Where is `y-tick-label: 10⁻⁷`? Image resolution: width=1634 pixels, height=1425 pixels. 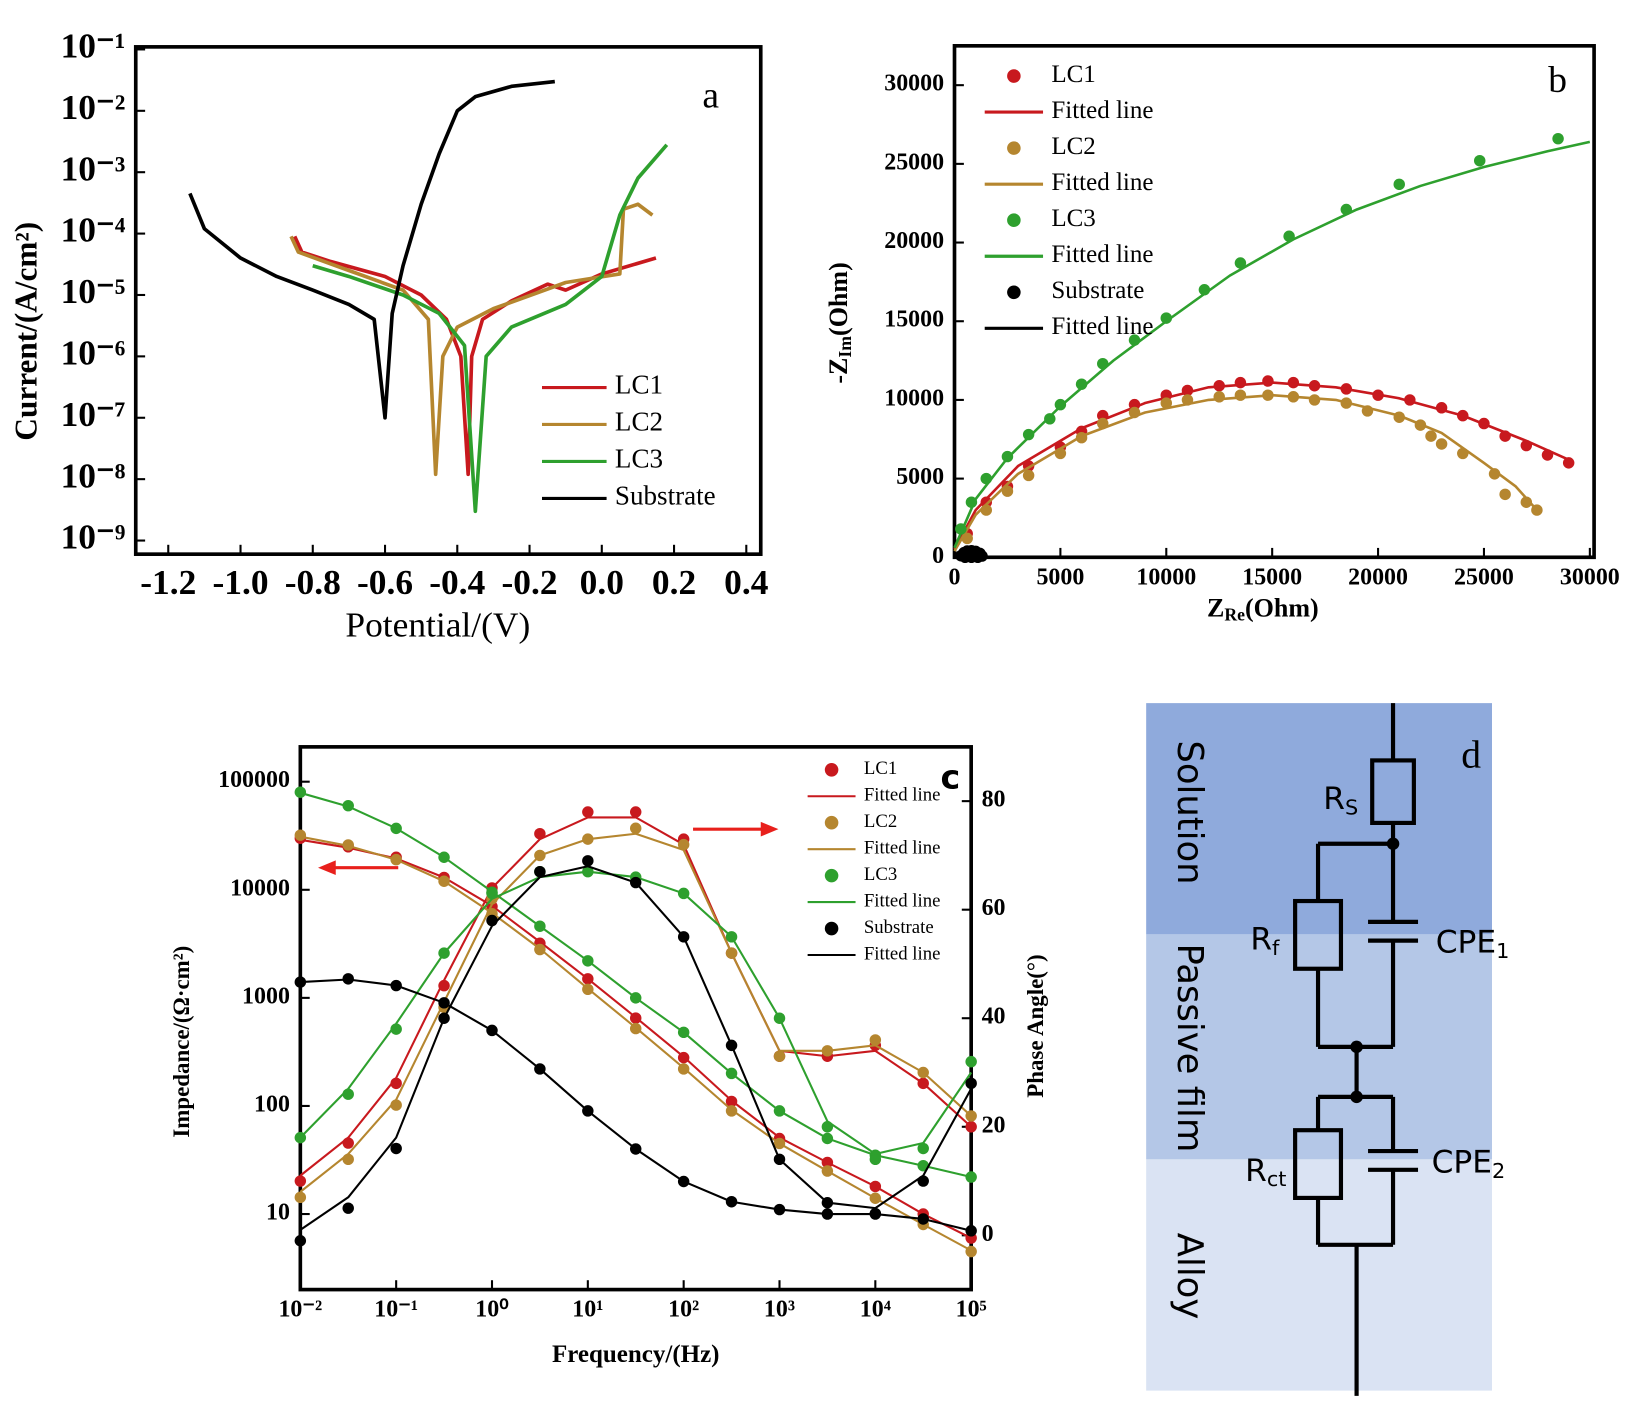
y-tick-label: 10⁻⁷ is located at coordinates (93, 414).